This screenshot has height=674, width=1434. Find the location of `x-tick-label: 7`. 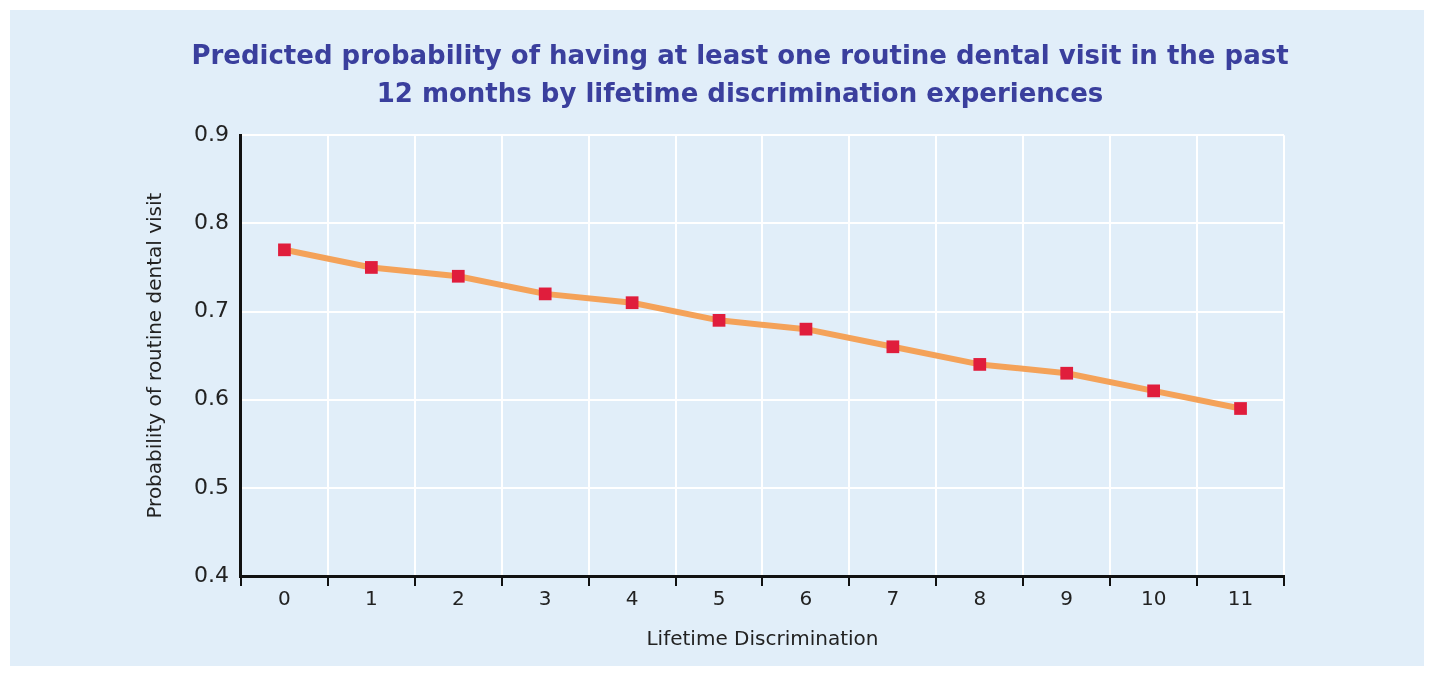

x-tick-label: 7 is located at coordinates (893, 598).